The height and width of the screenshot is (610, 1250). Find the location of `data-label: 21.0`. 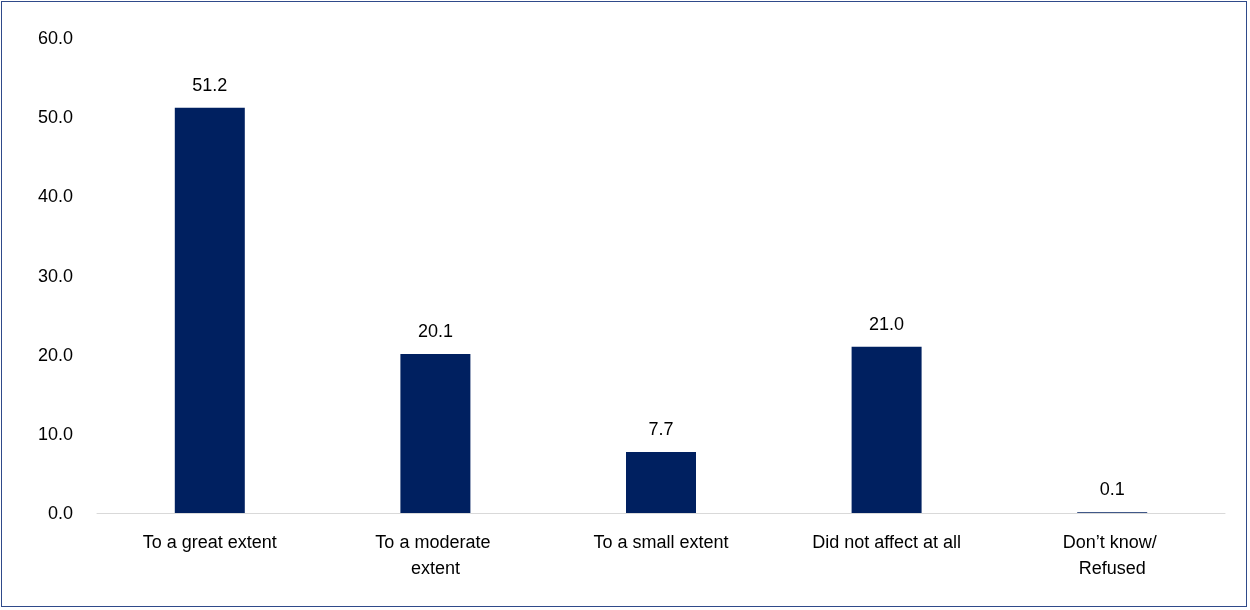

data-label: 21.0 is located at coordinates (887, 323).